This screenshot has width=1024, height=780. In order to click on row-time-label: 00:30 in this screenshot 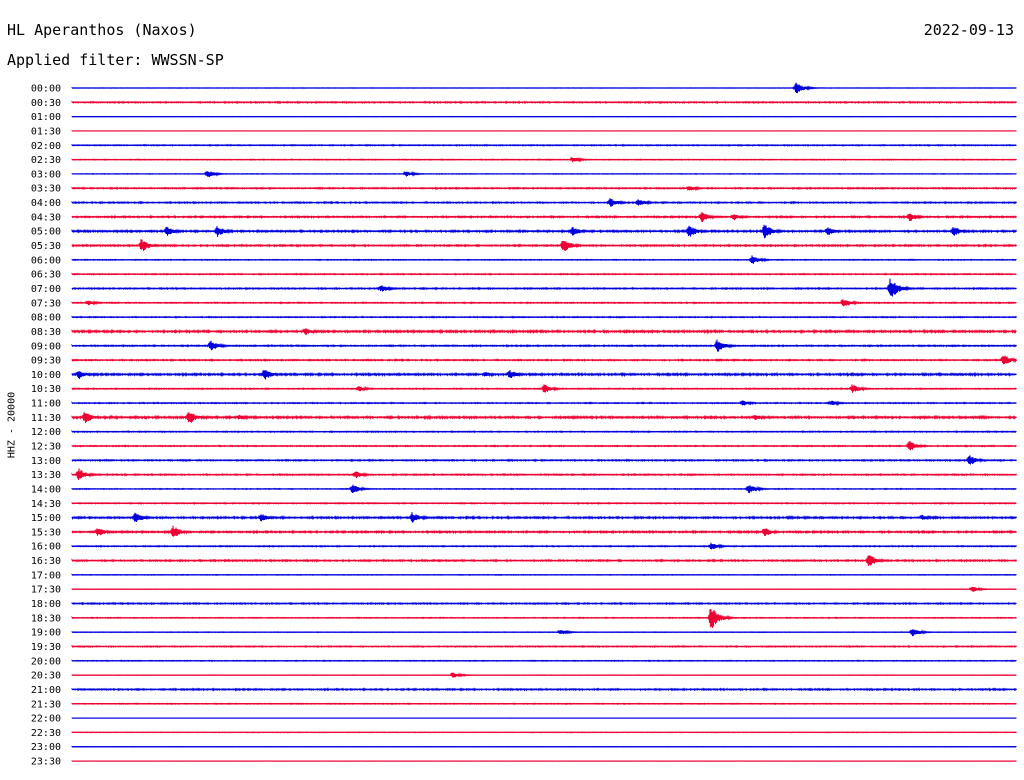, I will do `click(46, 103)`.